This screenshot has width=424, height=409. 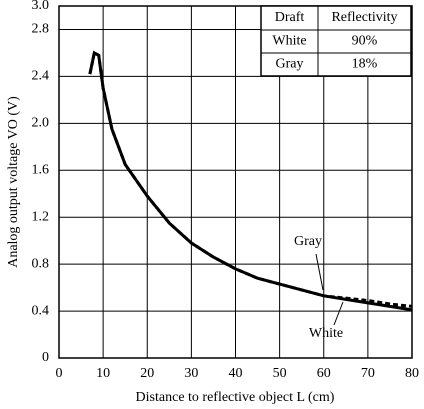 I want to click on y-tick-label: 1.2, so click(x=41, y=216).